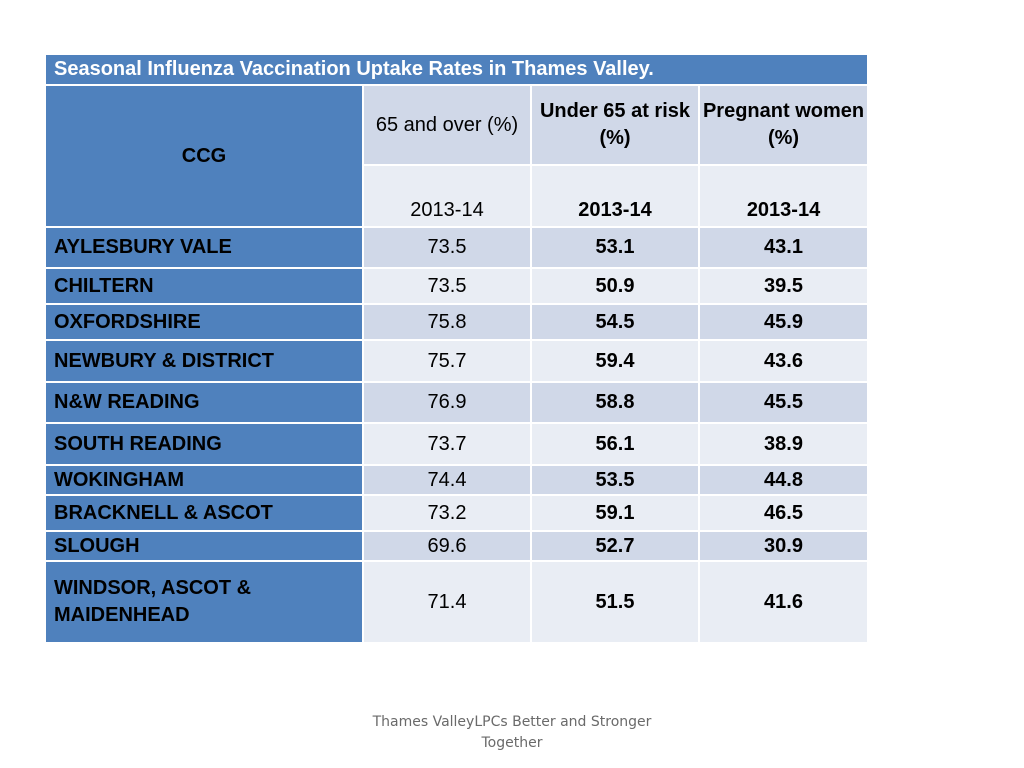 The image size is (1024, 768). I want to click on value-65-and-over: 75.7, so click(447, 361).